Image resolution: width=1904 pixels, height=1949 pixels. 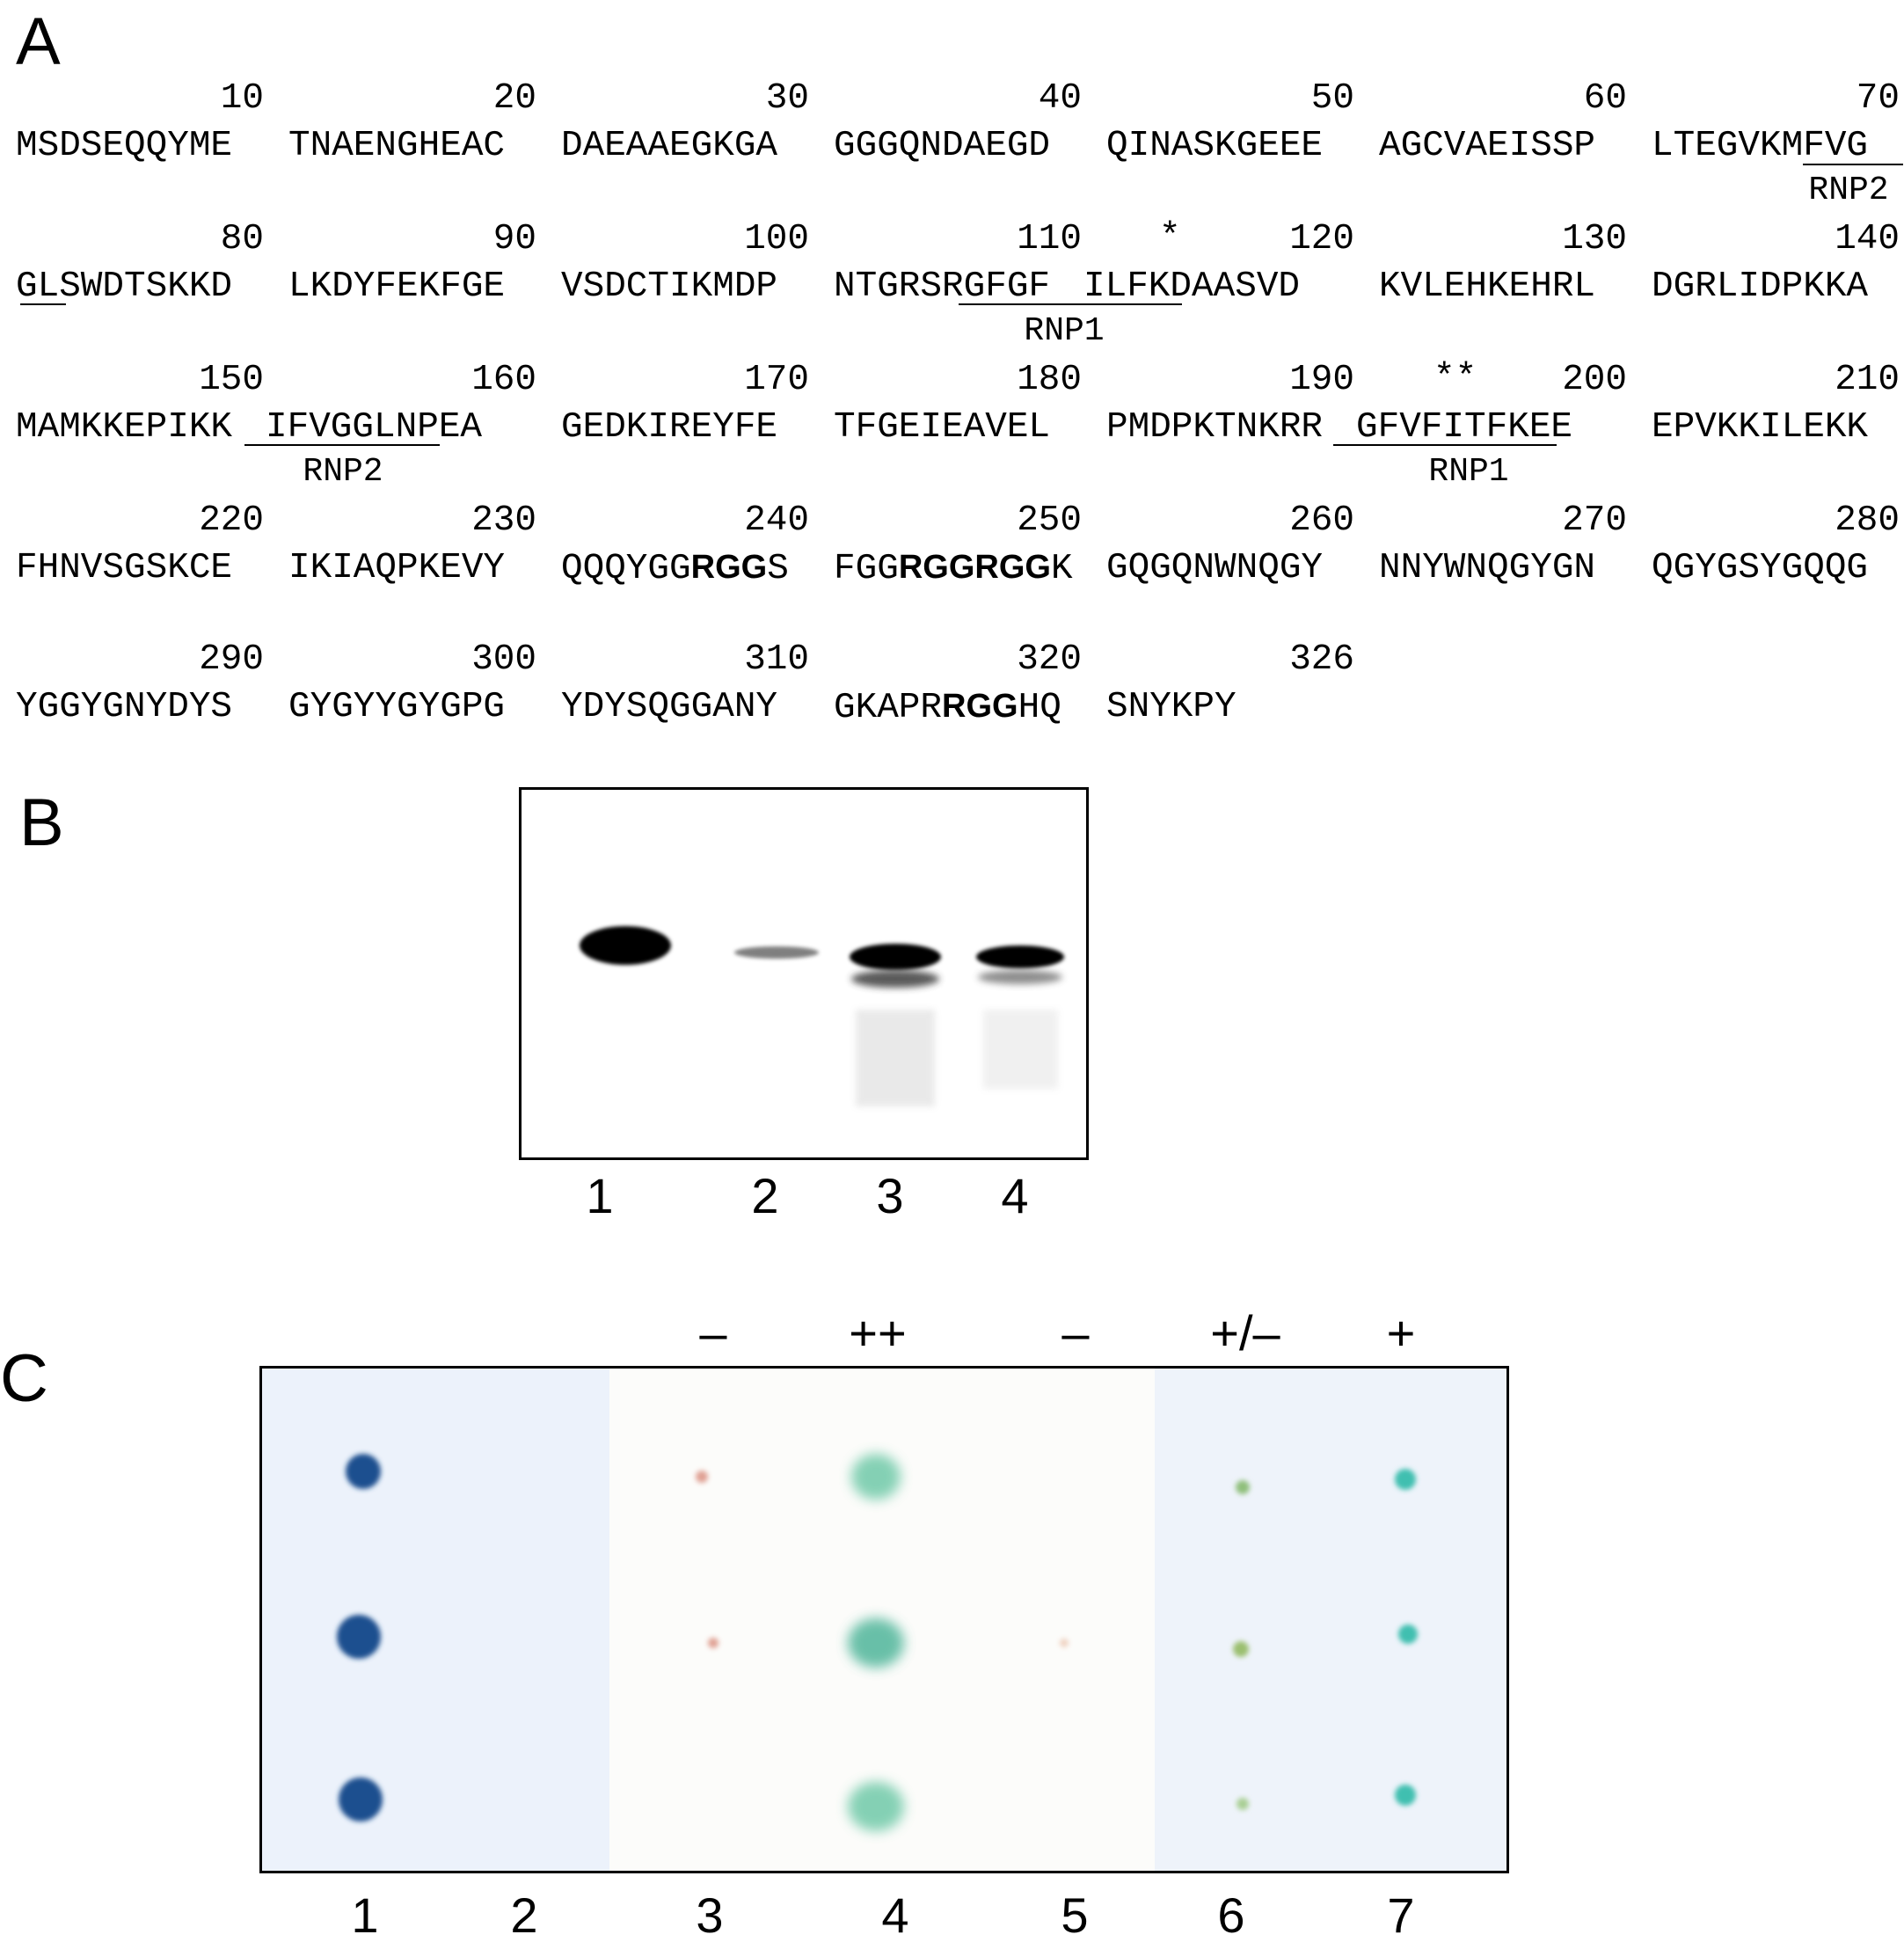 I want to click on rnp2-underline-1a, so click(x=1853, y=164).